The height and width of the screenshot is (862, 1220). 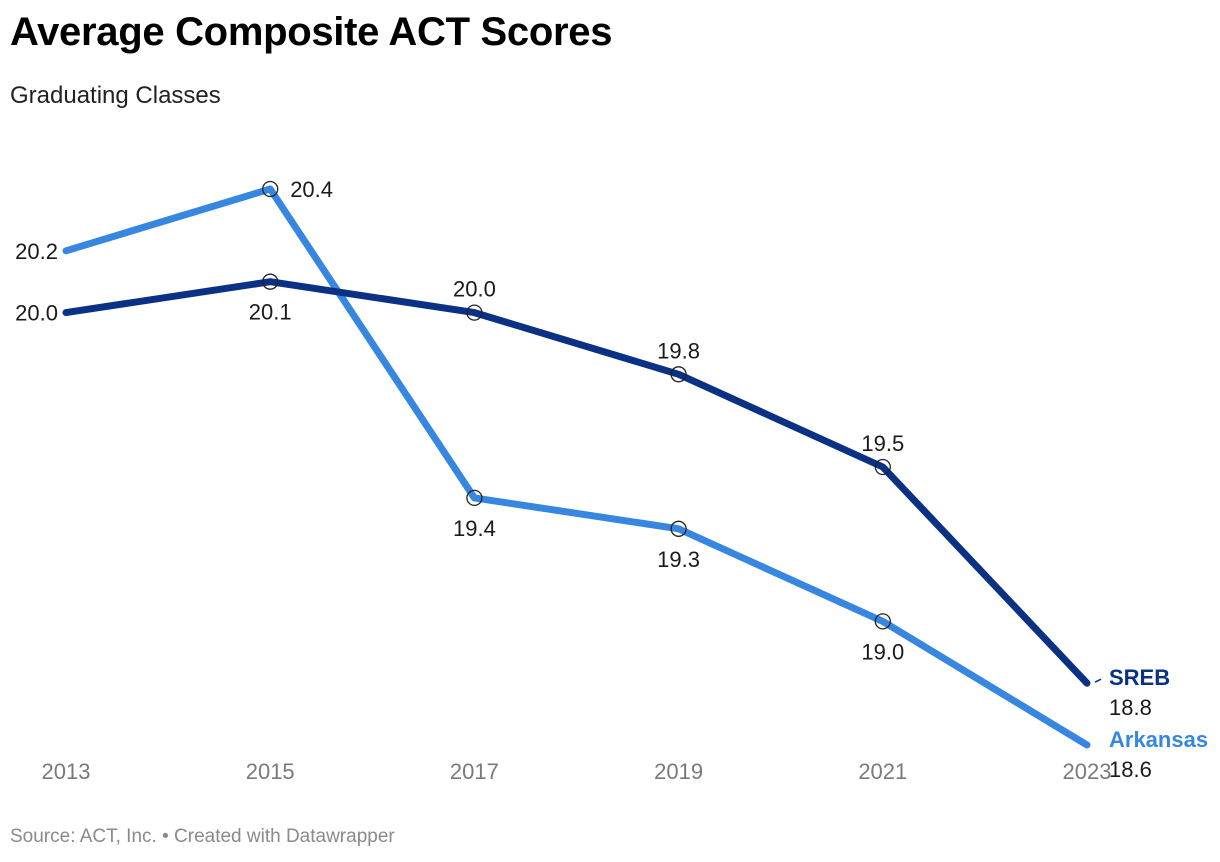 What do you see at coordinates (1130, 769) in the screenshot?
I see `data-label-arkansas-2023: 18.6` at bounding box center [1130, 769].